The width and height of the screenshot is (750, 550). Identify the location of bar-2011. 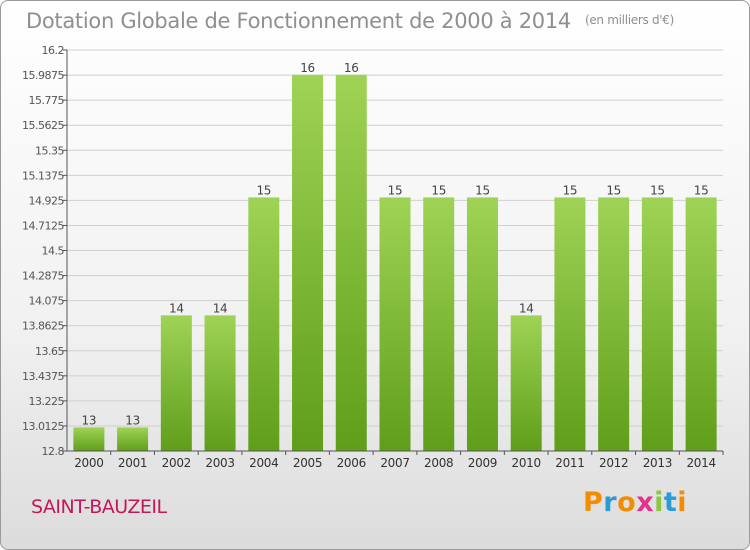
(570, 324).